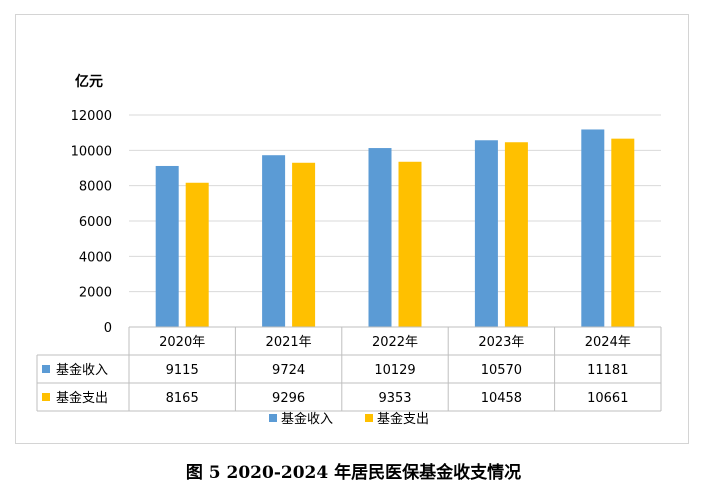 This screenshot has width=707, height=503. I want to click on x-tick-label: 2021年, so click(289, 342).